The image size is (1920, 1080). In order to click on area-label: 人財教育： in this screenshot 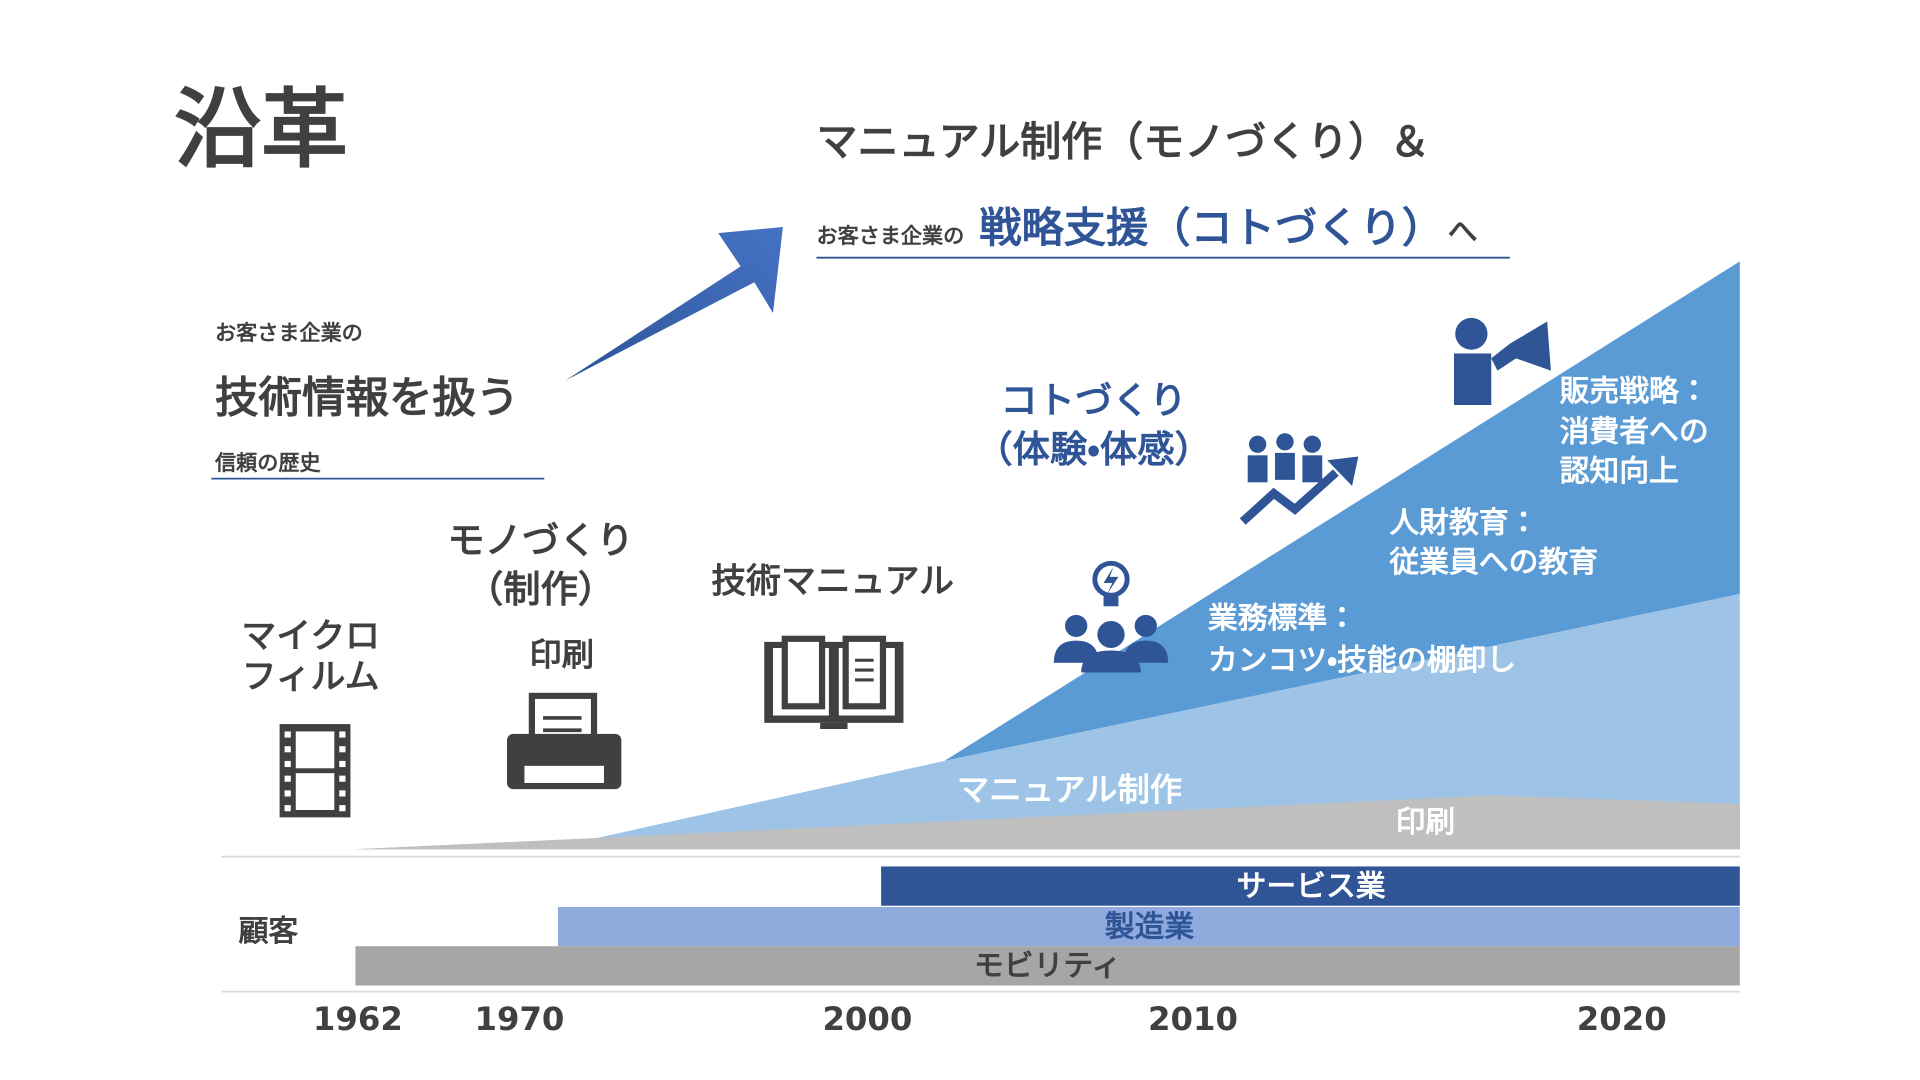, I will do `click(1463, 522)`.